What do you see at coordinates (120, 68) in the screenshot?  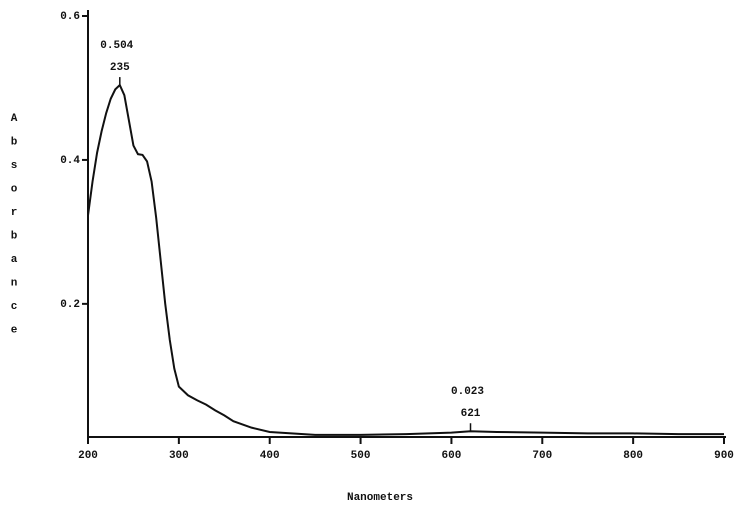 I see `peak-wavelength: 235` at bounding box center [120, 68].